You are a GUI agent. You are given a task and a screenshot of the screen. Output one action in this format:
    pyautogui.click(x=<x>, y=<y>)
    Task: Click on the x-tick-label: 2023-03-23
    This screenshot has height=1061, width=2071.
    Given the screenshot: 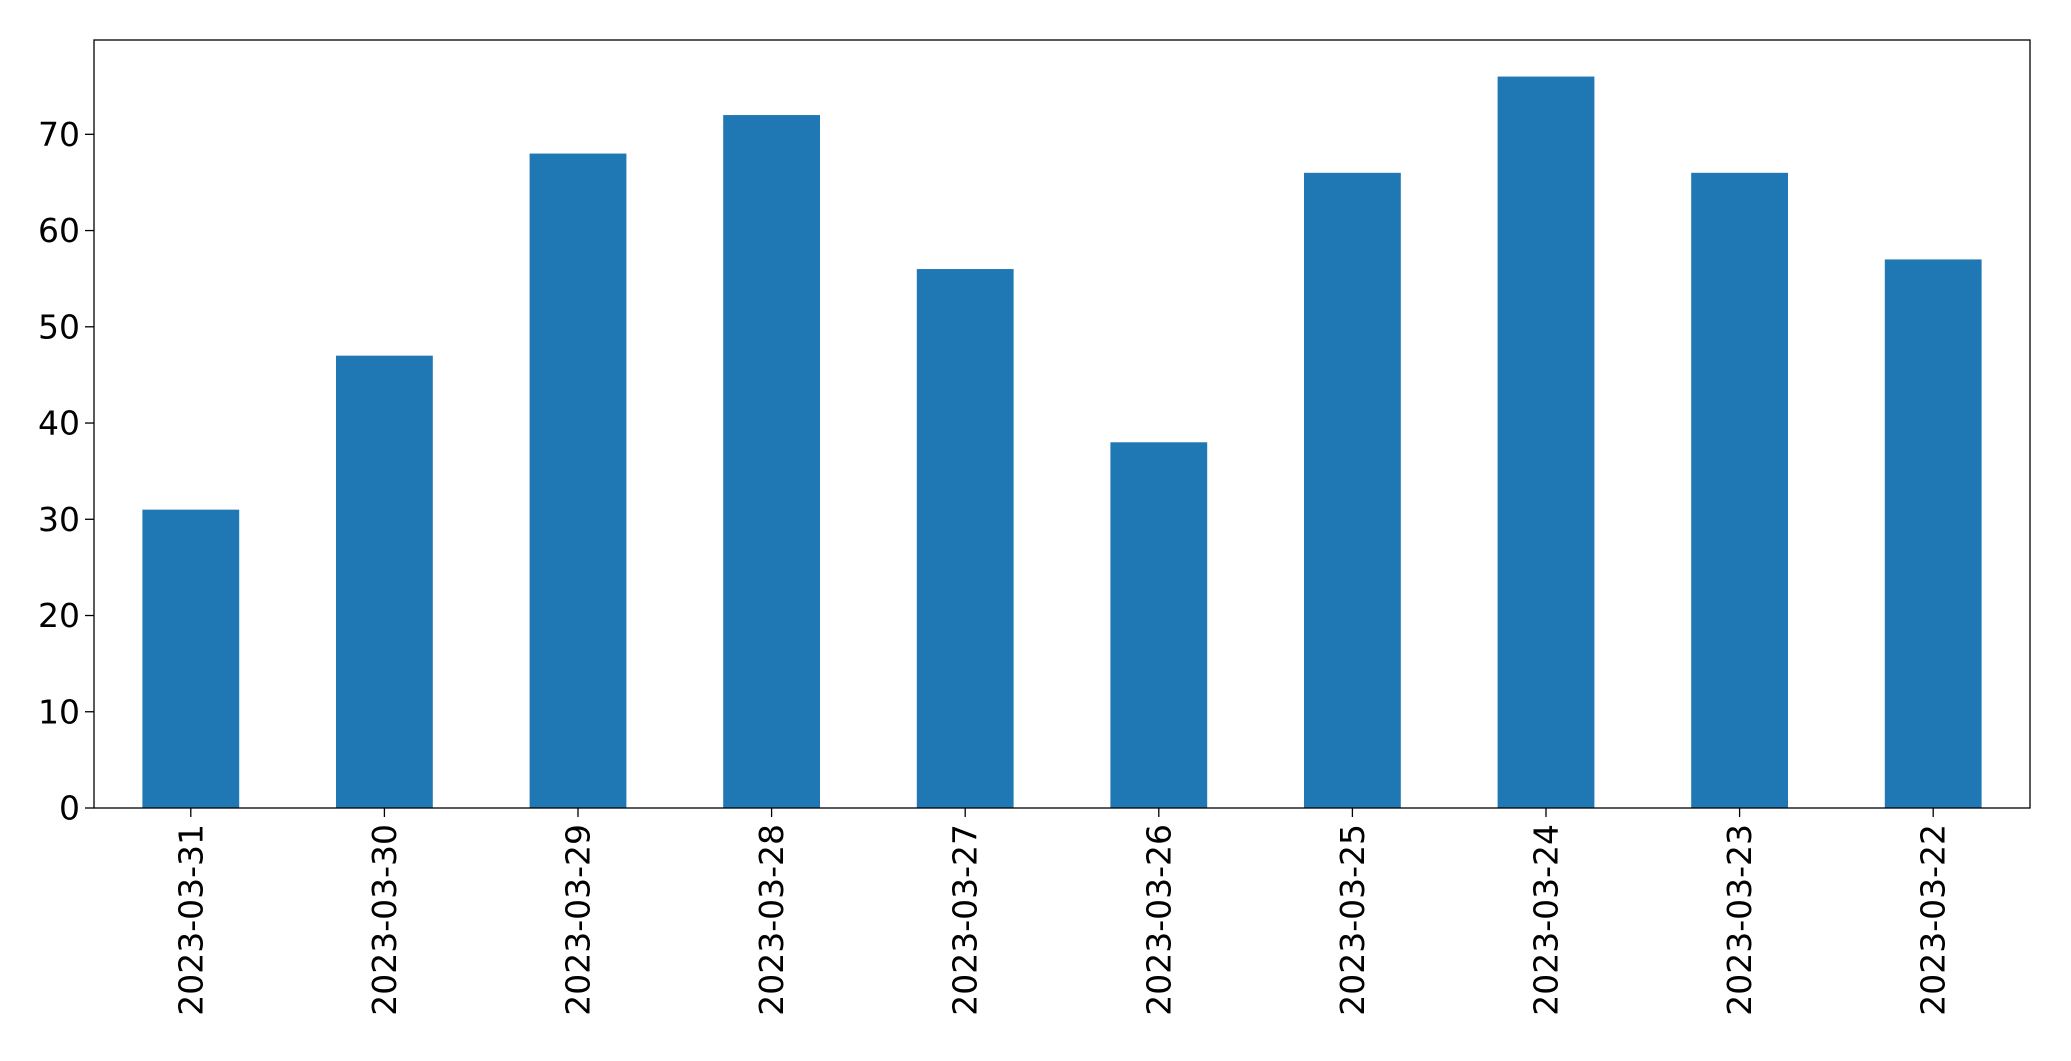 What is the action you would take?
    pyautogui.click(x=1739, y=920)
    